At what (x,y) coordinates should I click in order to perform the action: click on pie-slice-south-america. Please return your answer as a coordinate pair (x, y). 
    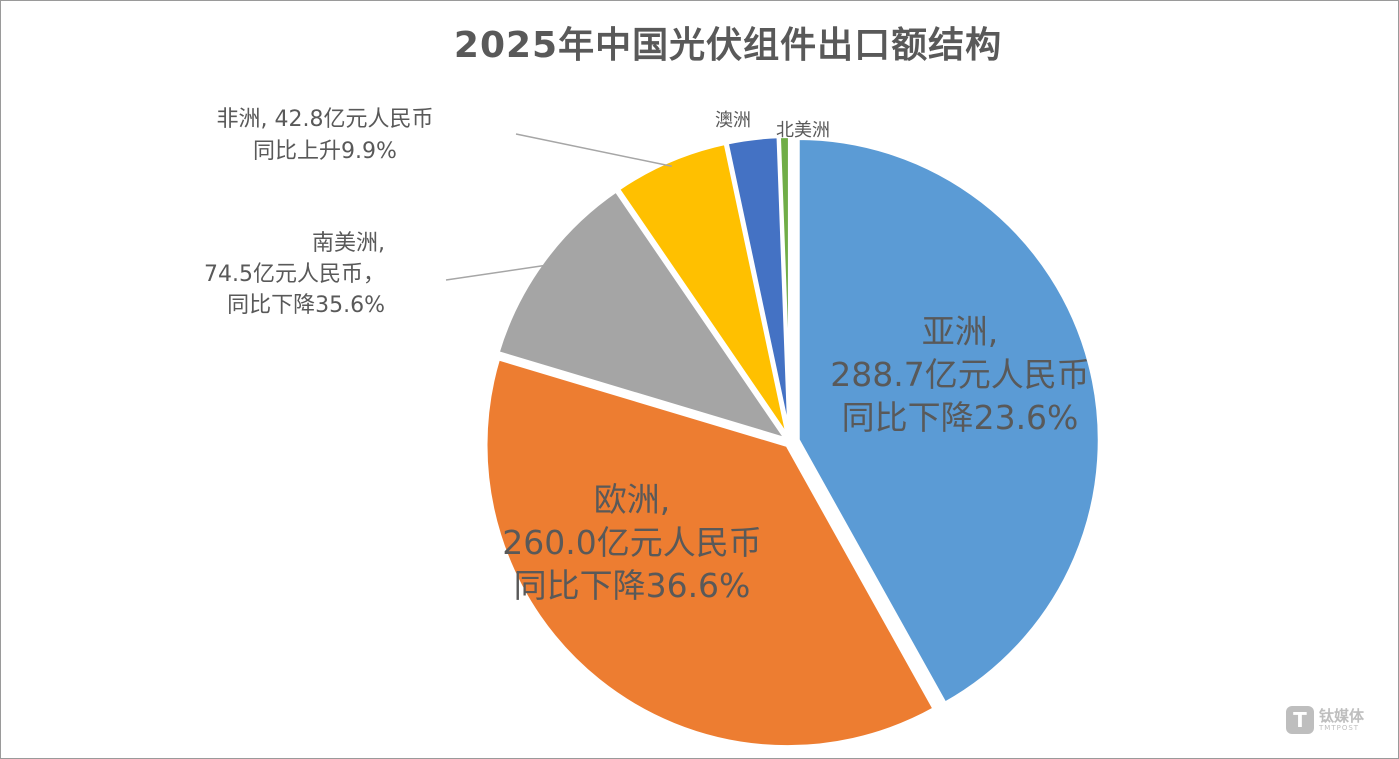
    Looking at the image, I should click on (642, 315).